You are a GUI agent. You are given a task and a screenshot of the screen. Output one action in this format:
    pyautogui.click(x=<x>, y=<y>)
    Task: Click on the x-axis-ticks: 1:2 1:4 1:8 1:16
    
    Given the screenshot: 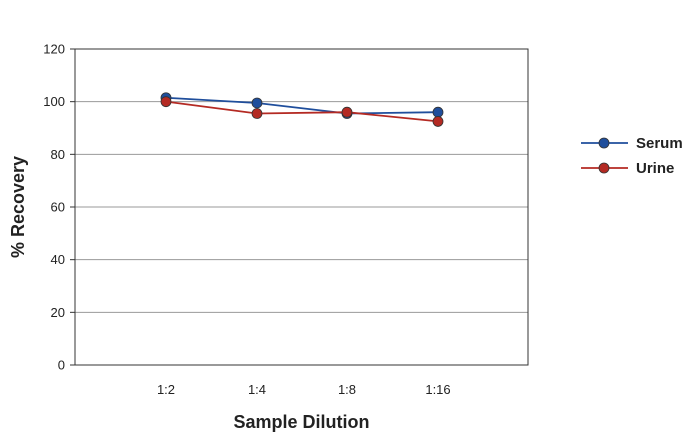 What is the action you would take?
    pyautogui.click(x=304, y=389)
    